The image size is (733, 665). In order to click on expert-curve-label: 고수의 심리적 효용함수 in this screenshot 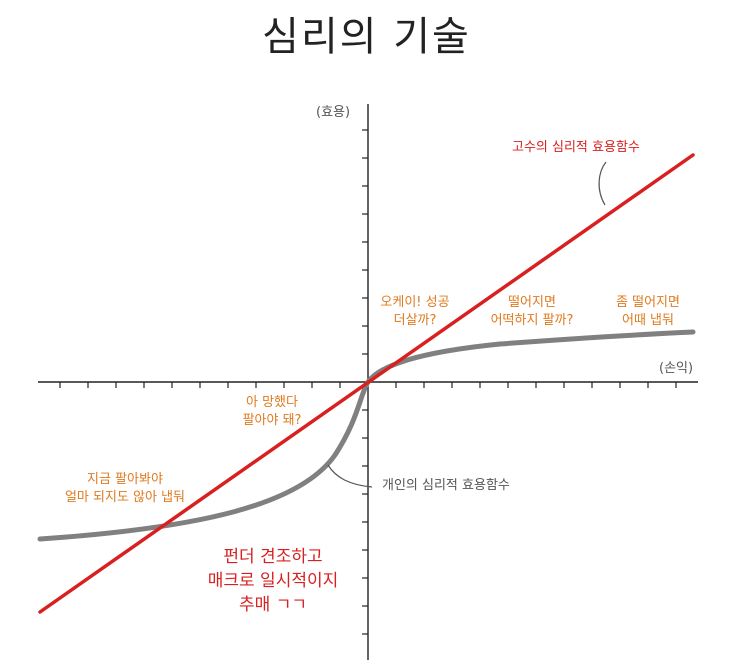, I will do `click(576, 147)`.